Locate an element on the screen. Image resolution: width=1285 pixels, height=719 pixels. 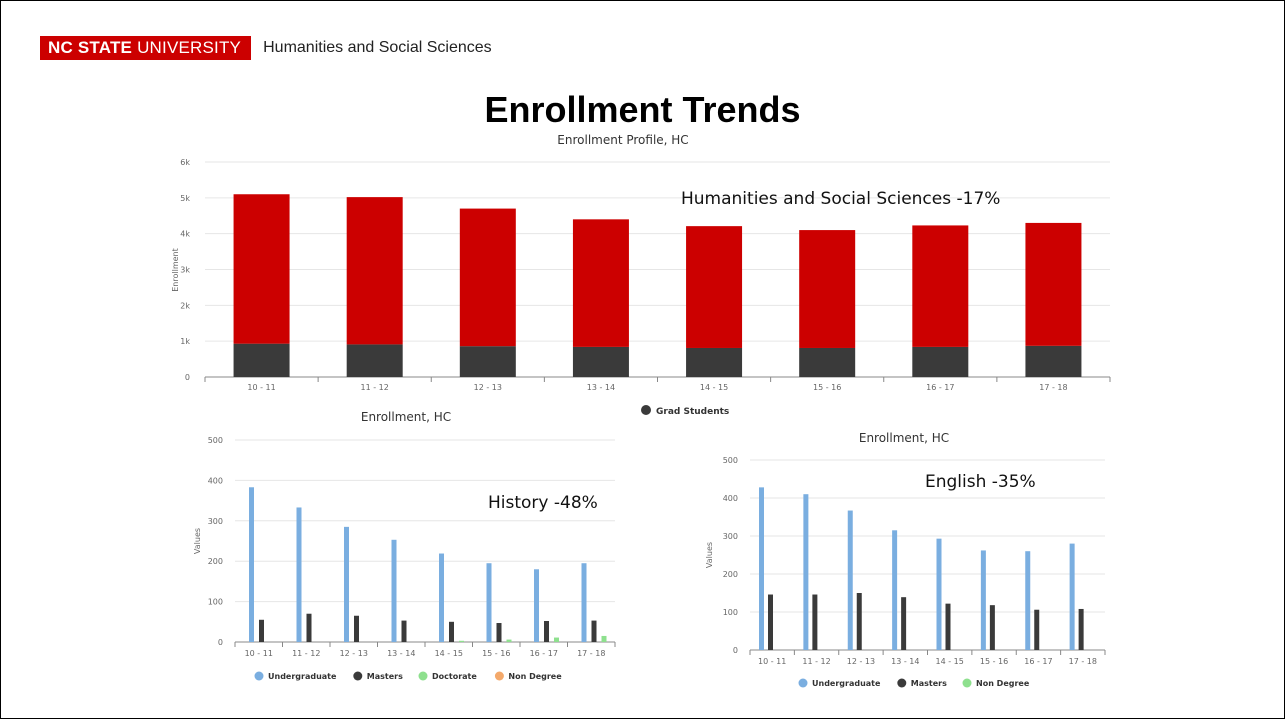
english-x-tick: 15 - 16 is located at coordinates (994, 661).